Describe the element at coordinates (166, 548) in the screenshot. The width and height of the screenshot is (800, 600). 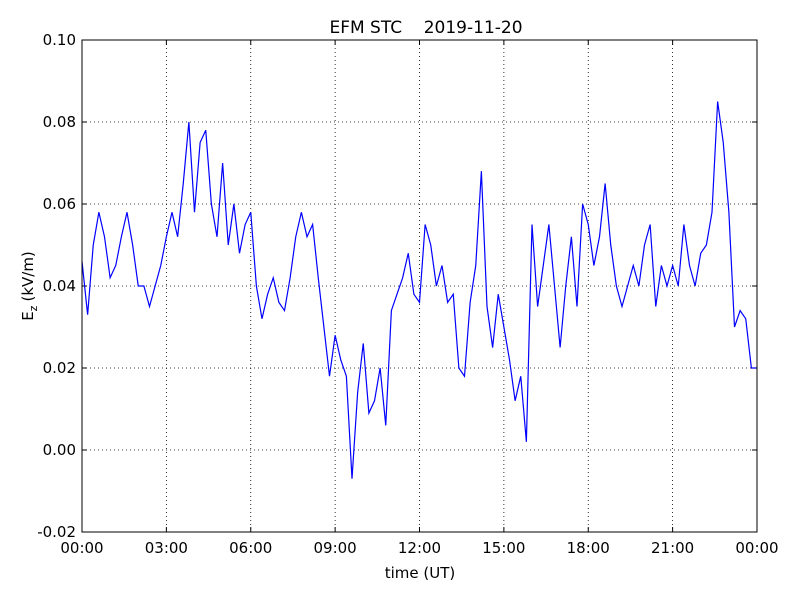
I see `x-tick-label: 03:00` at that location.